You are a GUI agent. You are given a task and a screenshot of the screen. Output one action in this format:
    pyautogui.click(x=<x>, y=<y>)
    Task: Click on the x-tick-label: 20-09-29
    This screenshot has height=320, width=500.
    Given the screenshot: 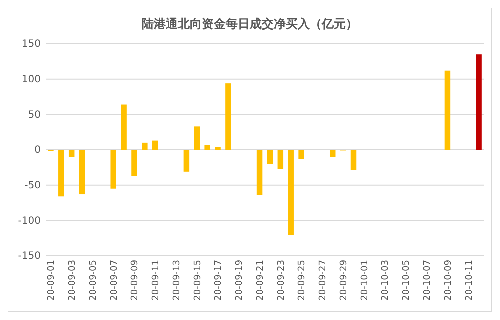 What is the action you would take?
    pyautogui.click(x=344, y=280)
    